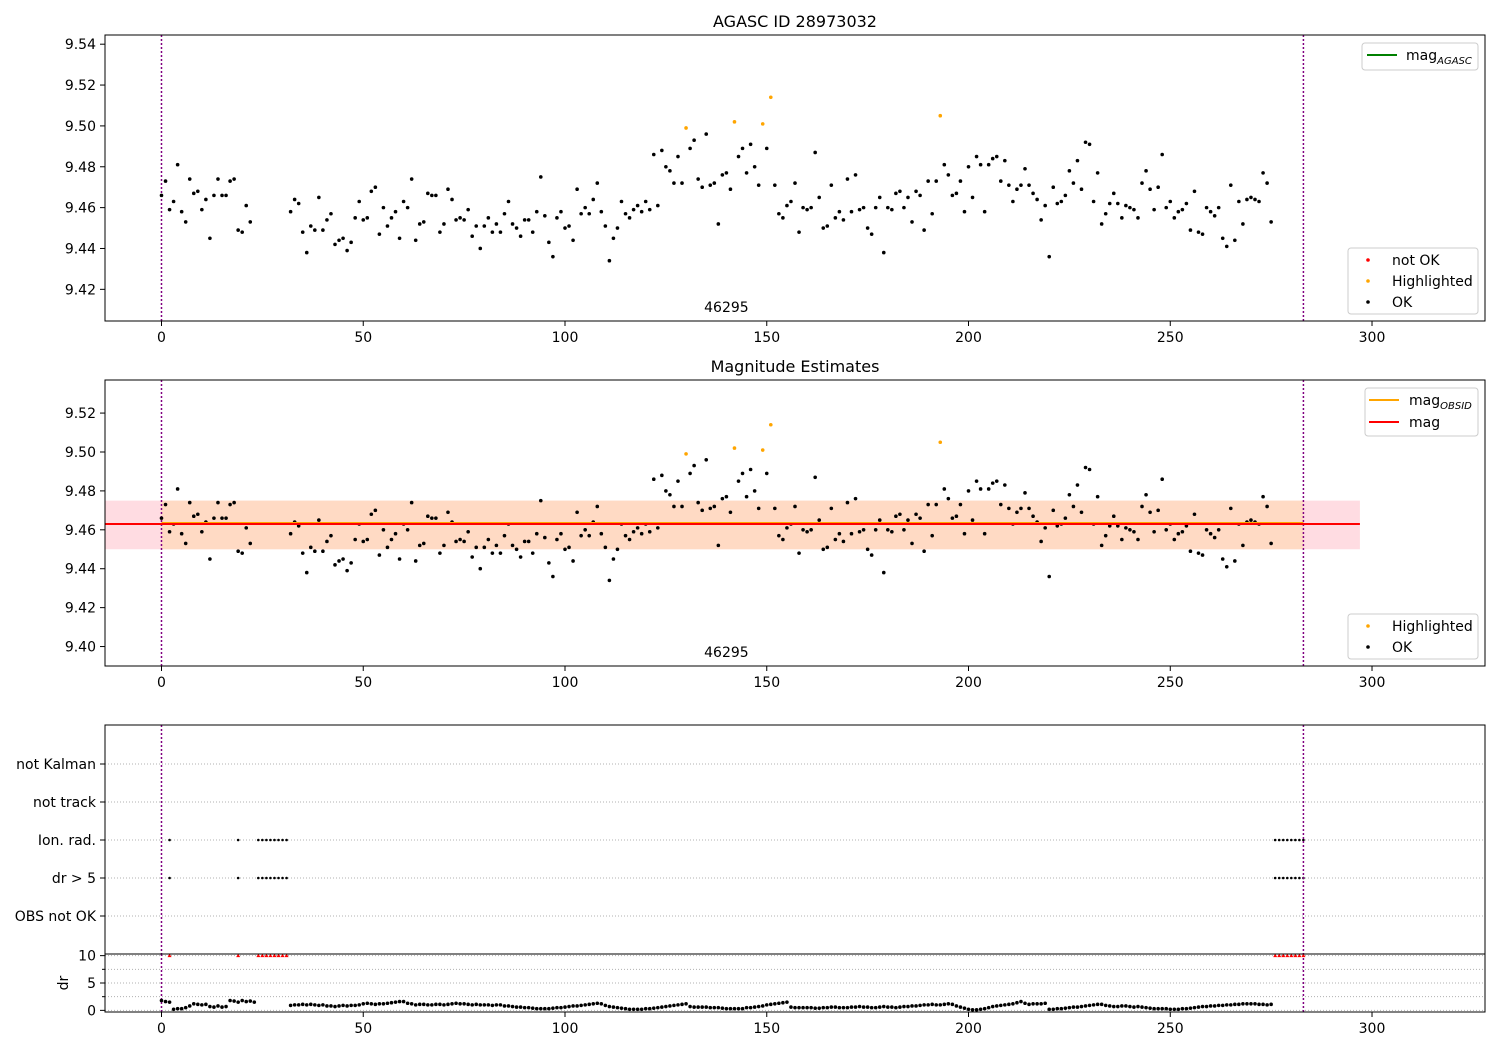 The image size is (1500, 1050). Describe the element at coordinates (80, 209) in the screenshot. I see `y-tick-label: 9.46` at that location.